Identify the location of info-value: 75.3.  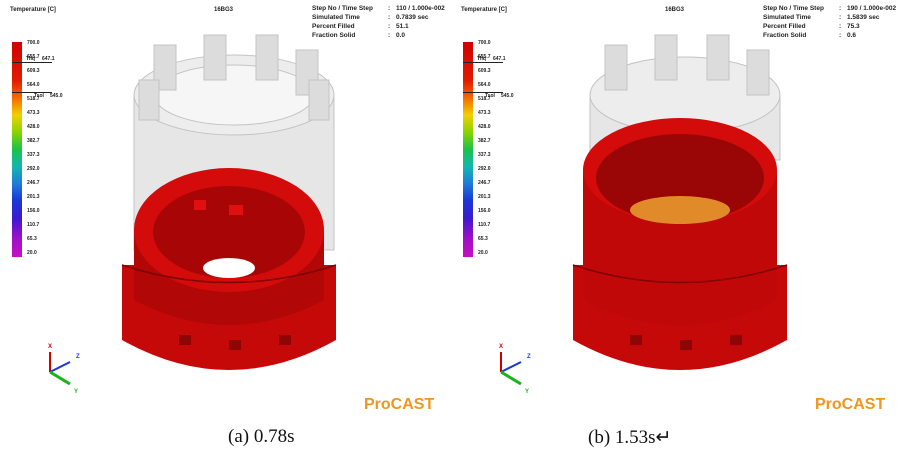
(853, 26).